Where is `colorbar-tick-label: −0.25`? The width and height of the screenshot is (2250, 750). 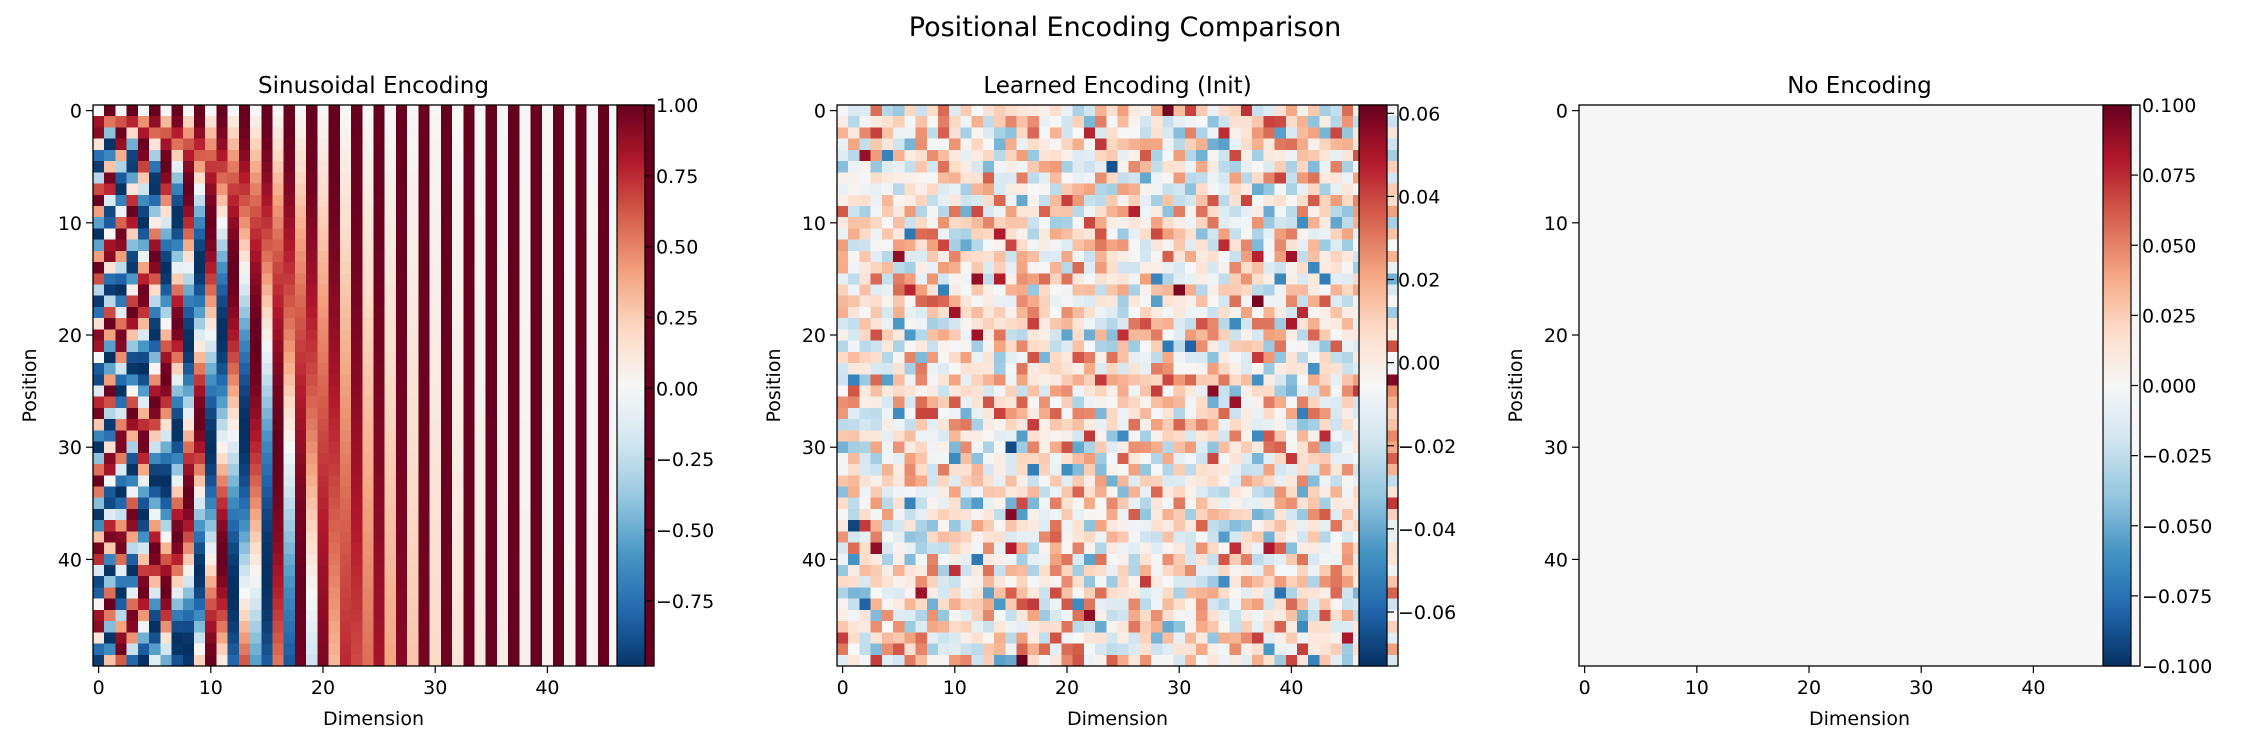 colorbar-tick-label: −0.25 is located at coordinates (685, 460).